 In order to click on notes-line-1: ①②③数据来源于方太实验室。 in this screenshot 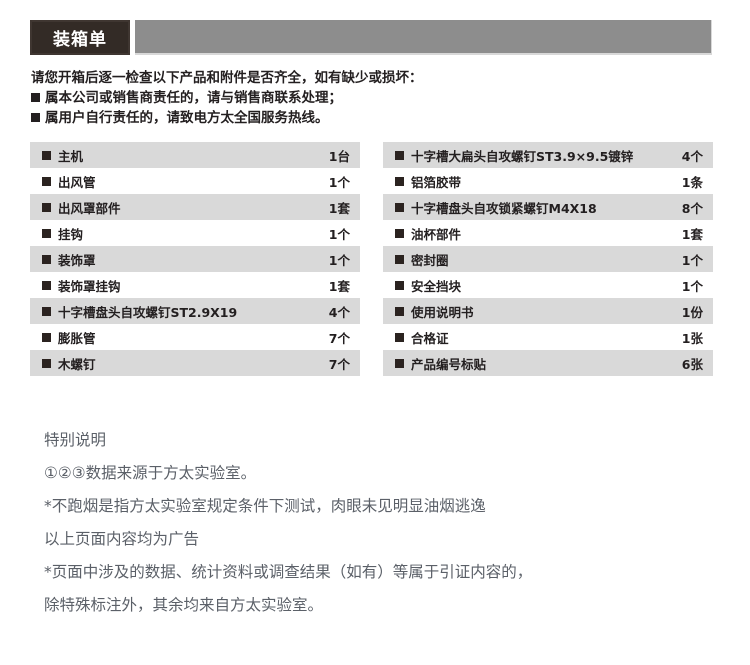, I will do `click(150, 473)`.